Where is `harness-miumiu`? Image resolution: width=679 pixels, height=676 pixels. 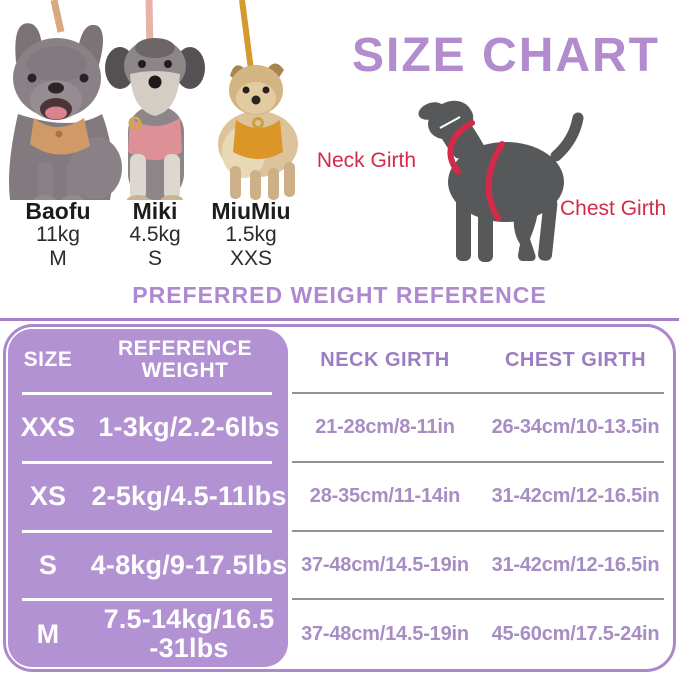
harness-miumiu is located at coordinates (258, 139).